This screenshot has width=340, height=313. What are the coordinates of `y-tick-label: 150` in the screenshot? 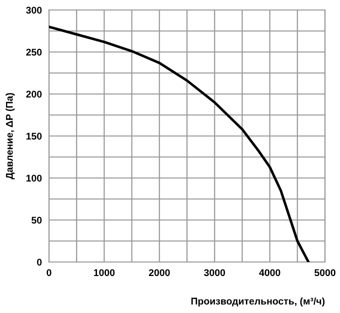 It's located at (34, 136).